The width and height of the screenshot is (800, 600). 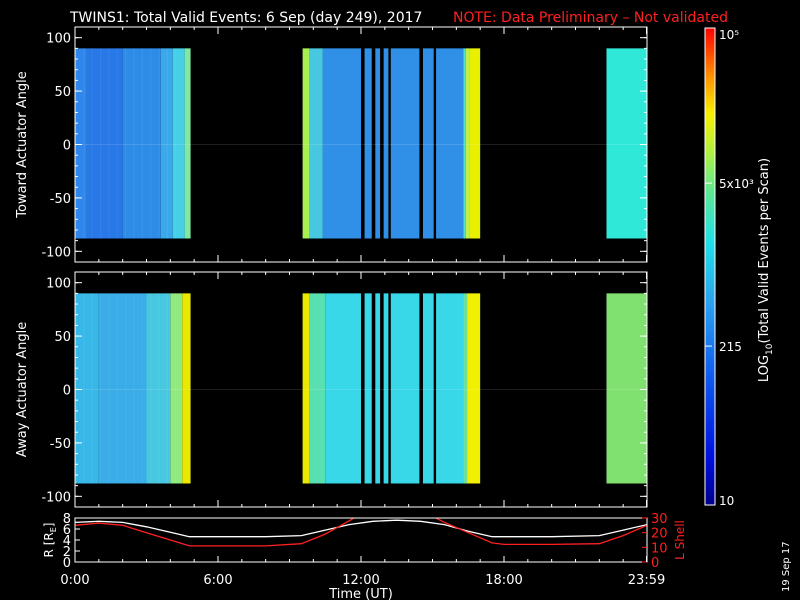 I want to click on colorbar-tick-label: 10⁵, so click(x=729, y=35).